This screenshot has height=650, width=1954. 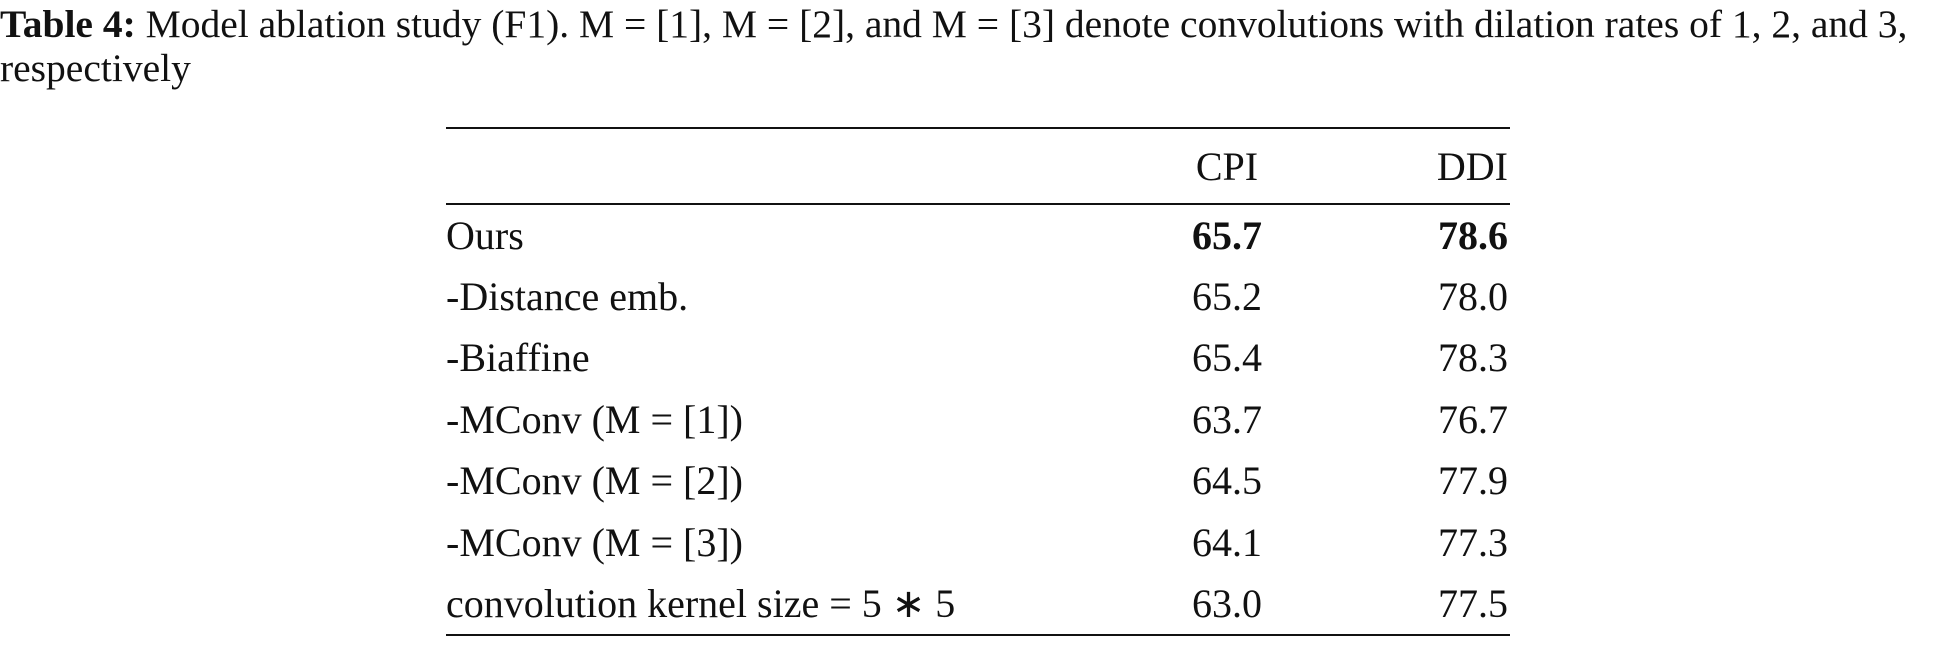 What do you see at coordinates (1473, 481) in the screenshot?
I see `value-cell: 77.9` at bounding box center [1473, 481].